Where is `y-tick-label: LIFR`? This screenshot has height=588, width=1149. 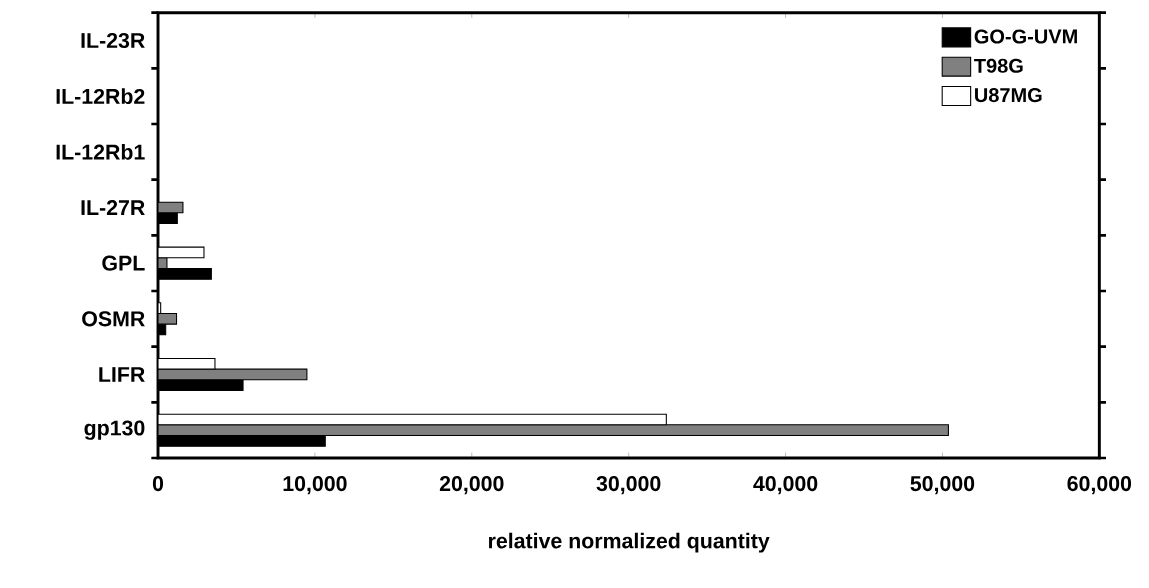 y-tick-label: LIFR is located at coordinates (122, 374).